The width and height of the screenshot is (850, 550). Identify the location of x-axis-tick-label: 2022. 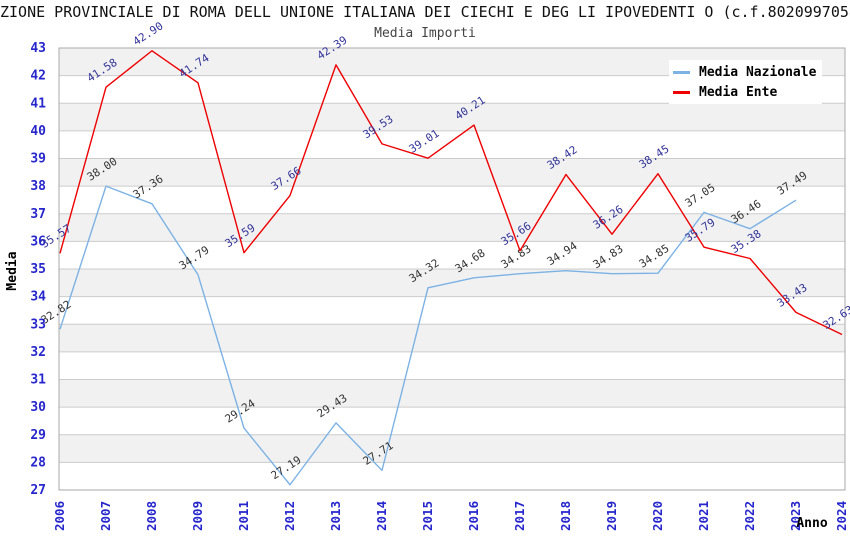
(749, 516).